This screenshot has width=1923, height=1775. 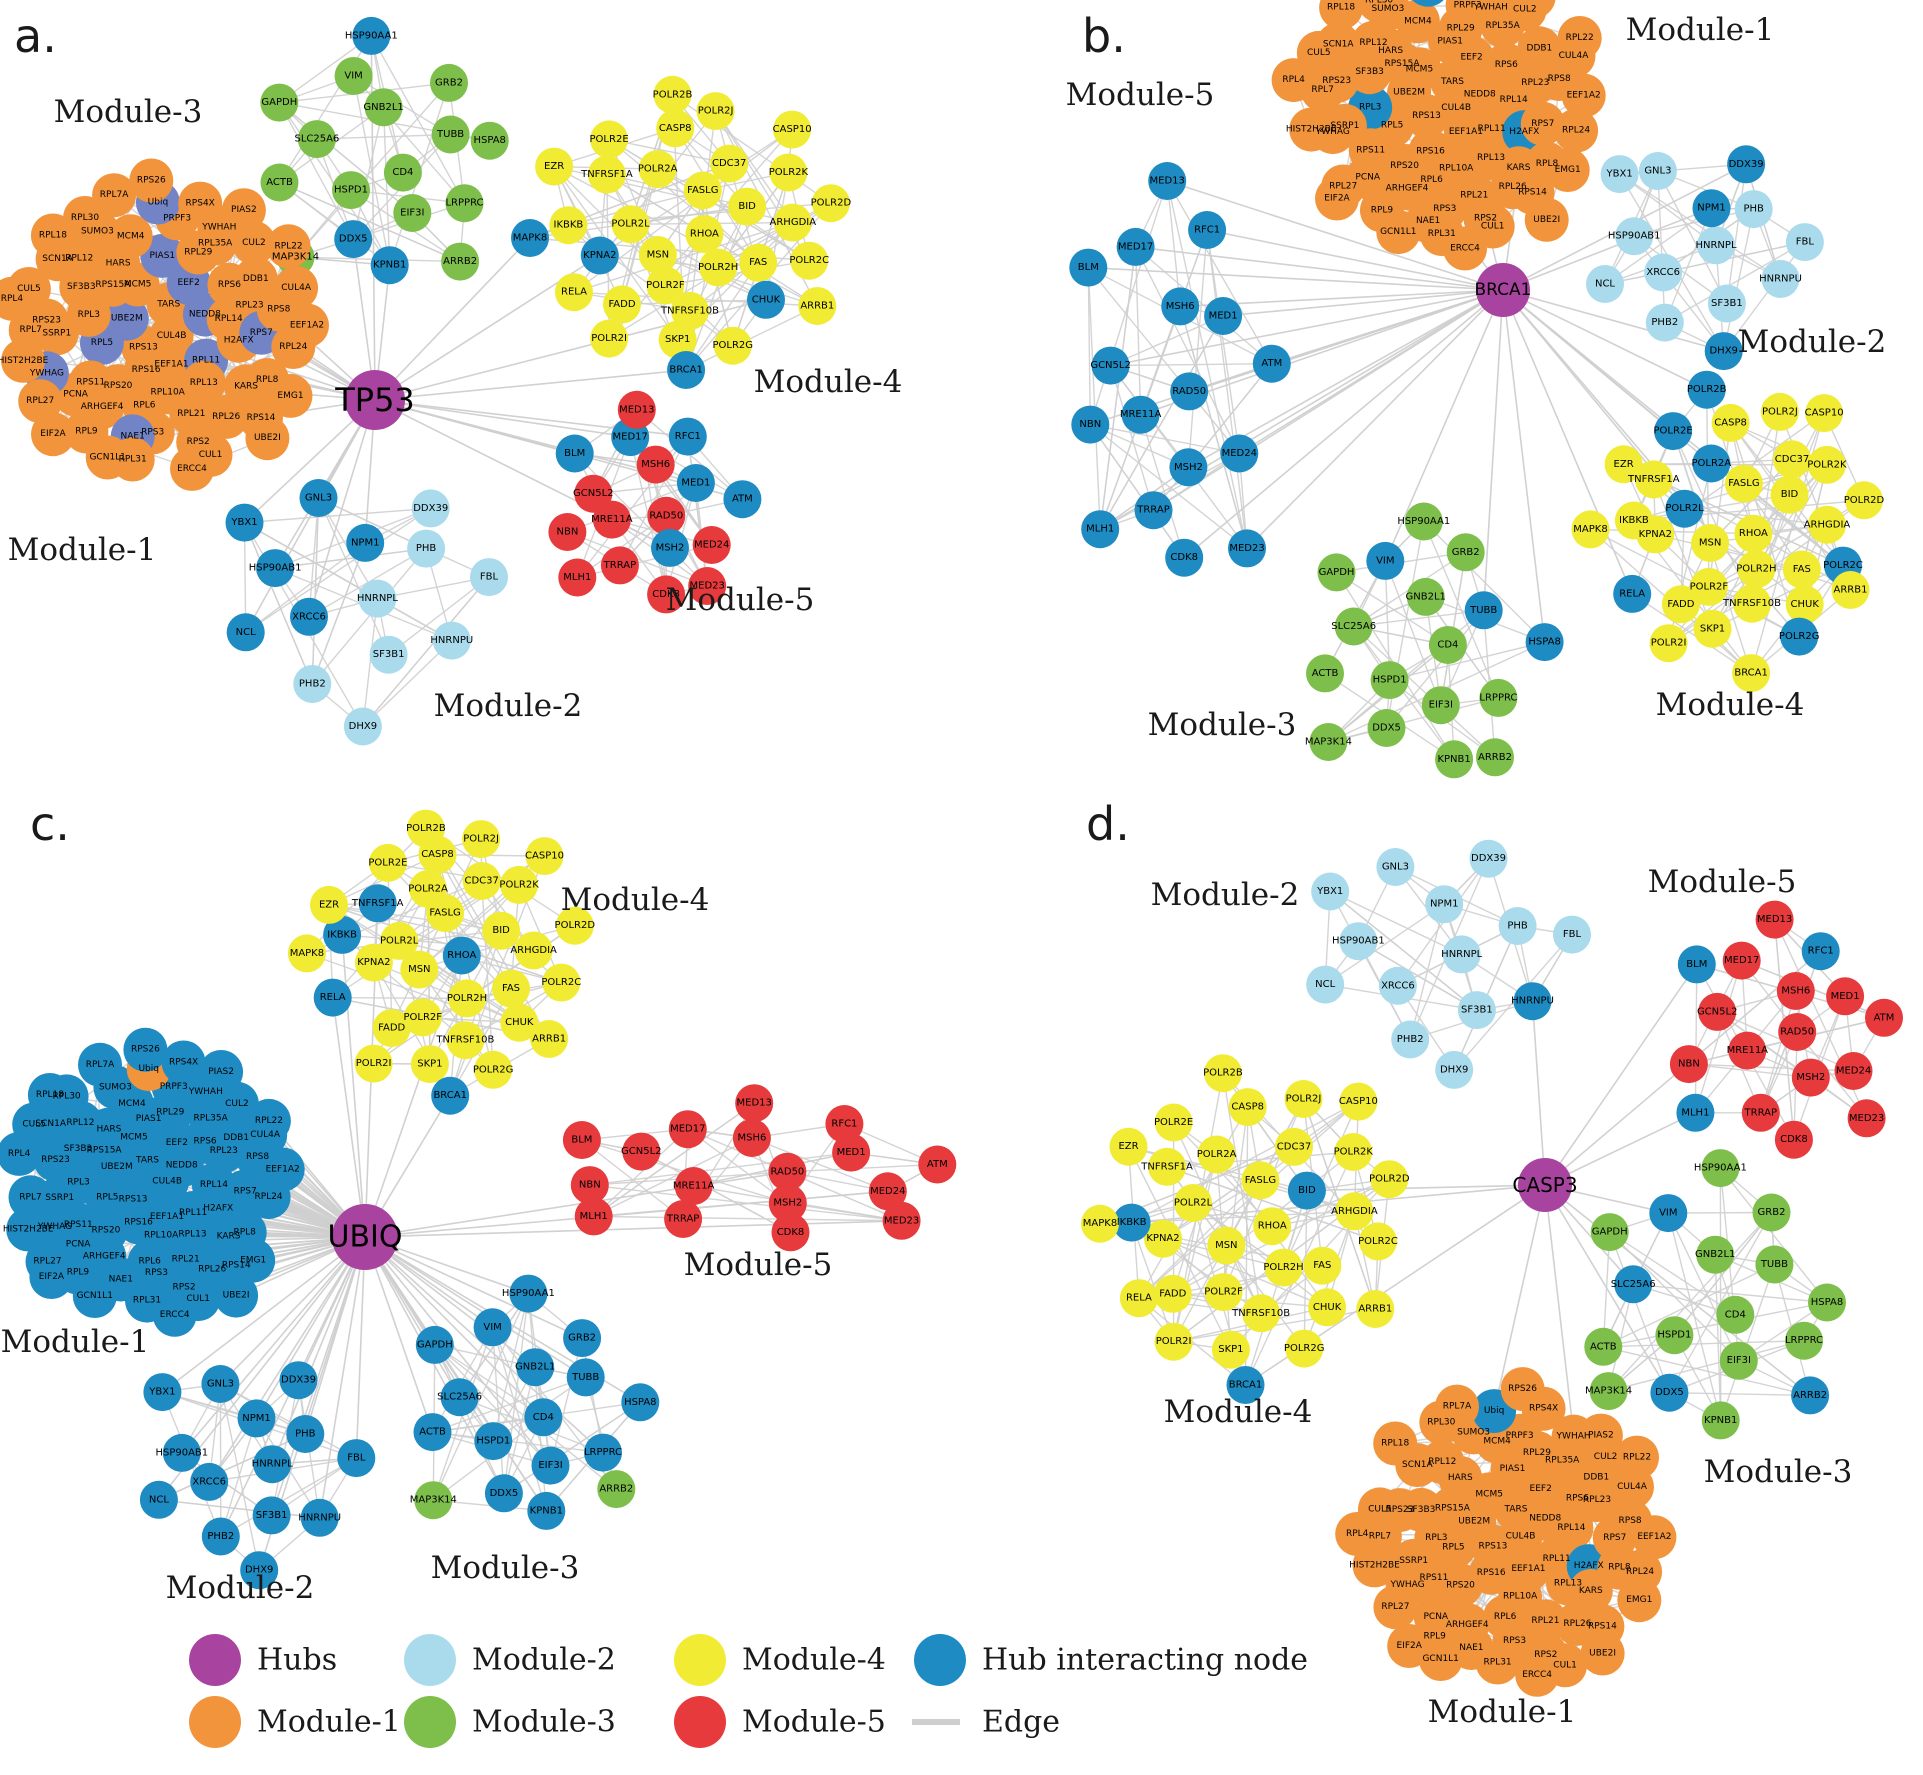 I want to click on node-label: ATM, so click(x=1884, y=1017).